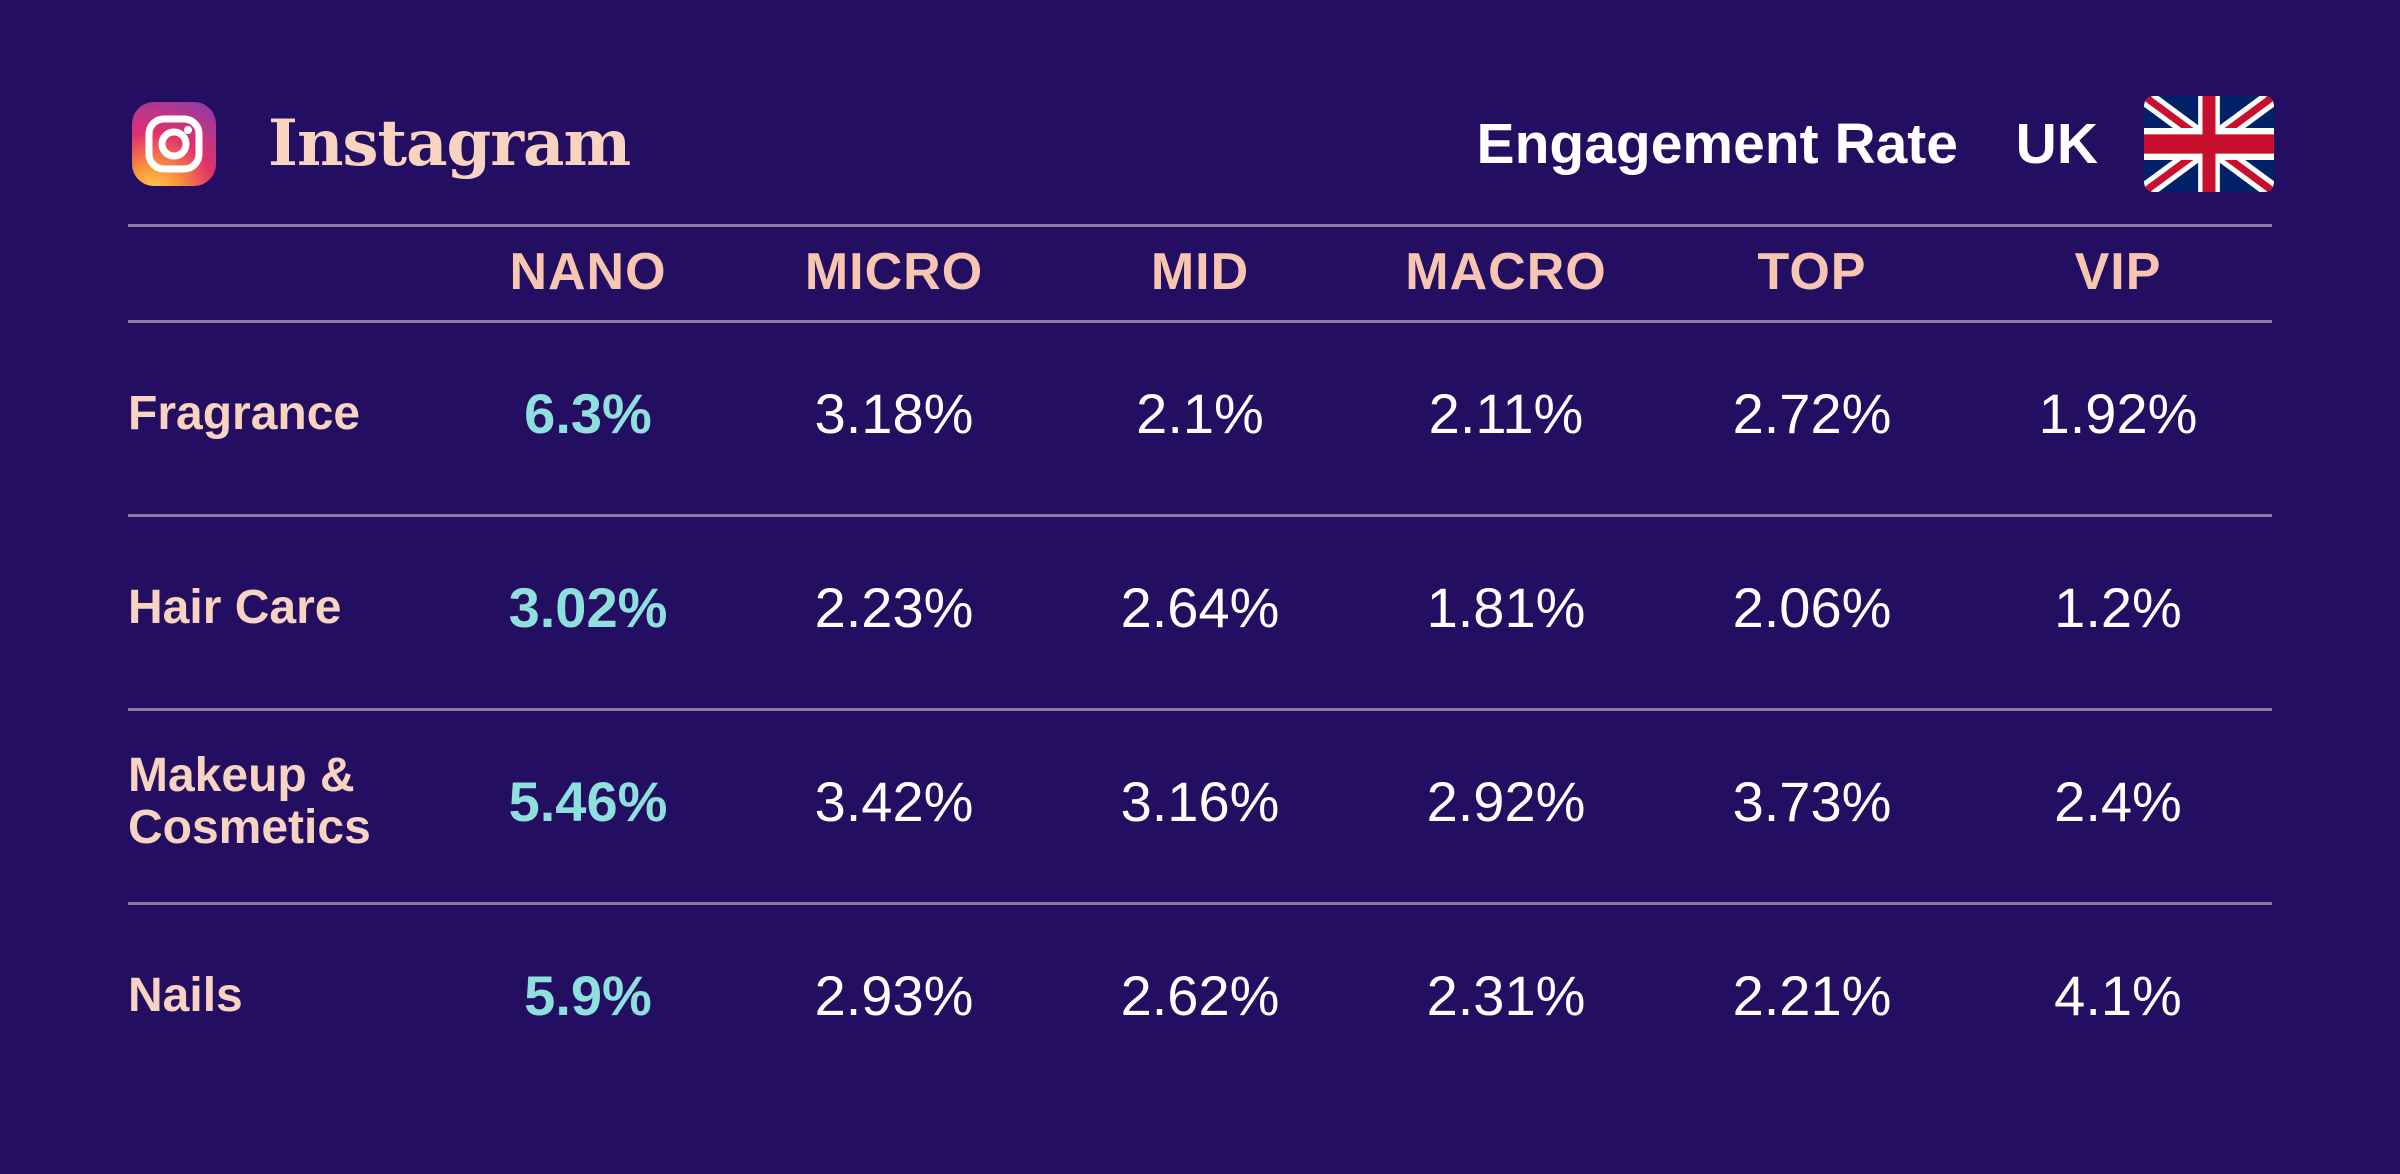 This screenshot has height=1174, width=2400. I want to click on row-label-line: Fragrance, so click(244, 413).